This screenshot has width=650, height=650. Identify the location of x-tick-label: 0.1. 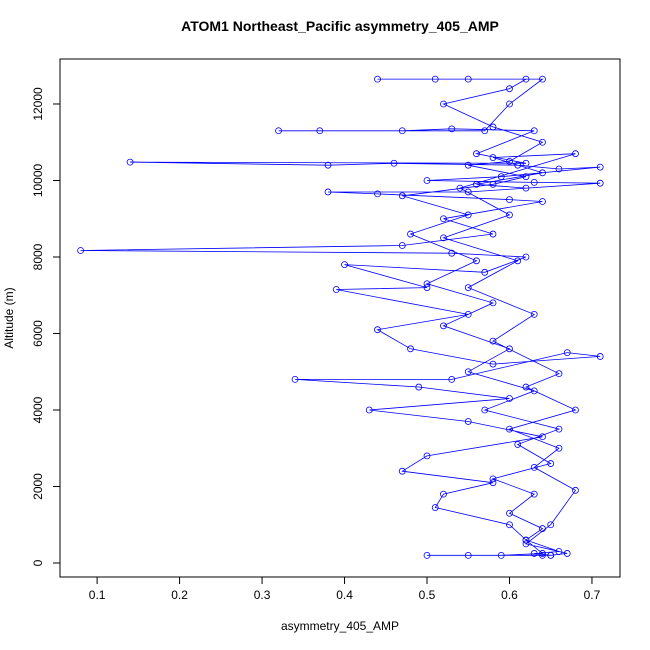
(97, 595).